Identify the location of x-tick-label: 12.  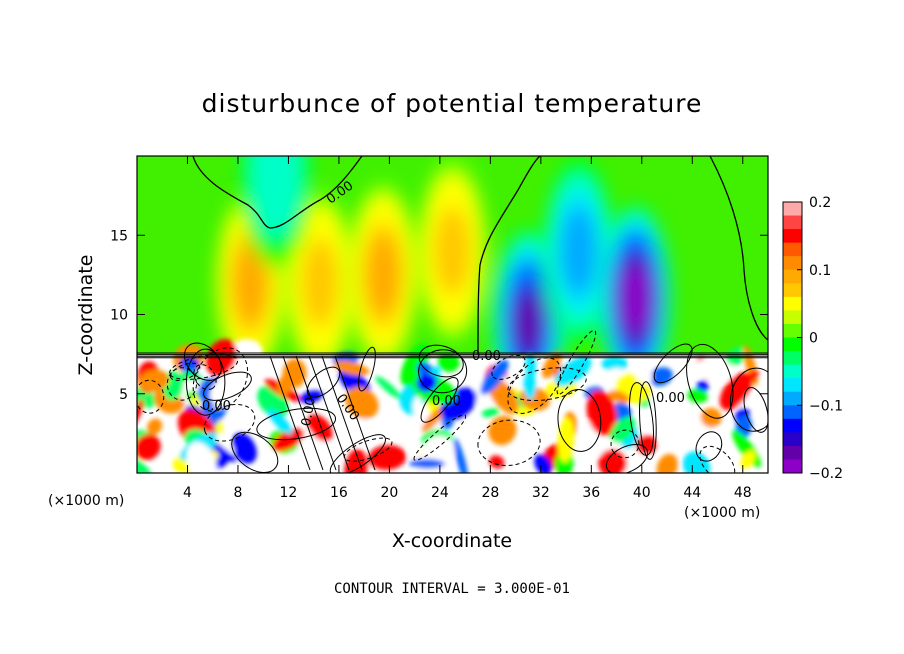
(289, 493).